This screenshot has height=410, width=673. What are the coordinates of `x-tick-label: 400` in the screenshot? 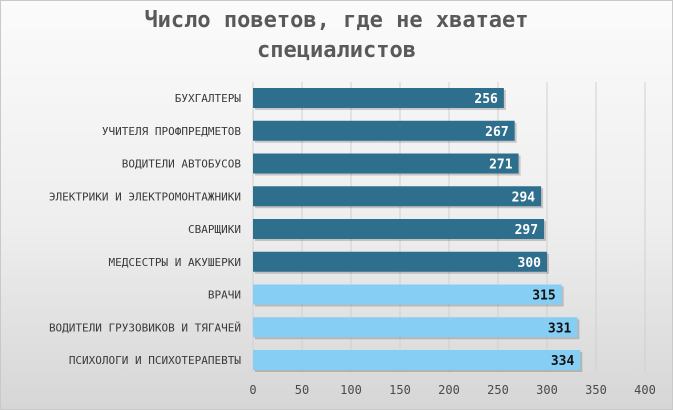 It's located at (645, 390).